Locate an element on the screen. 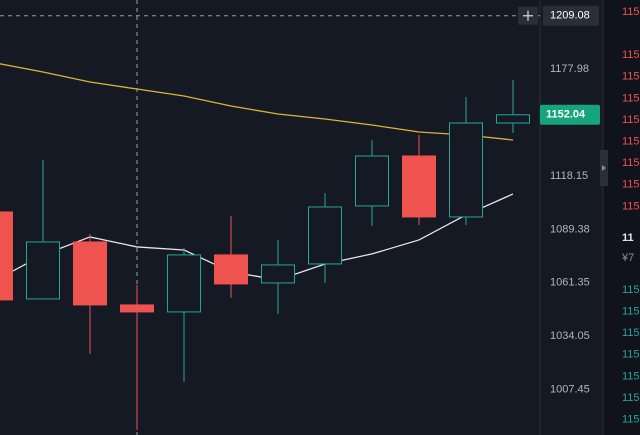  y-tick-label: 1089.38 is located at coordinates (570, 229).